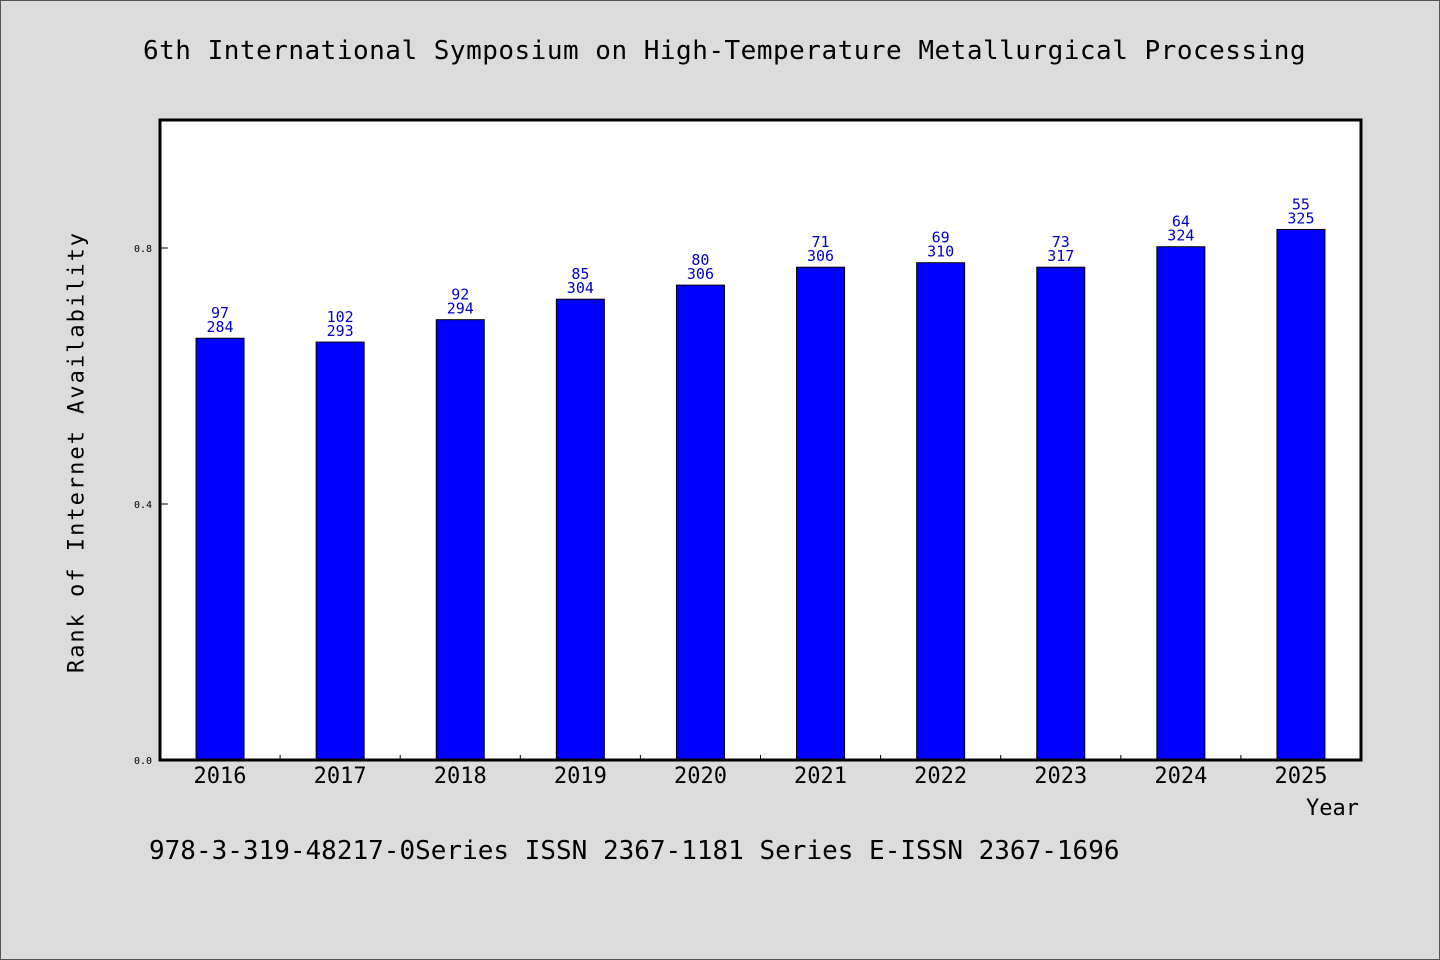 The image size is (1440, 960). I want to click on category-label: 2020, so click(700, 776).